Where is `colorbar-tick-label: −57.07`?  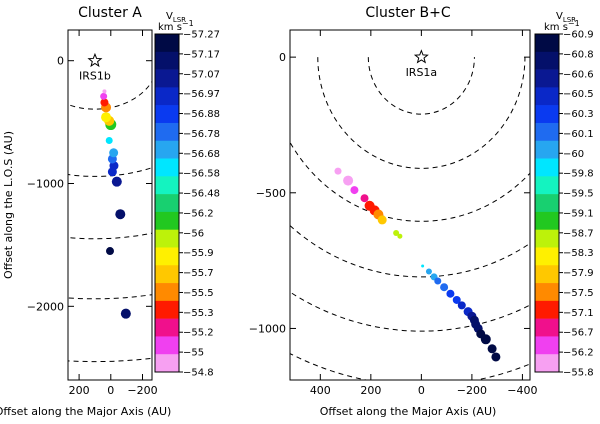 colorbar-tick-label: −57.07 is located at coordinates (201, 74).